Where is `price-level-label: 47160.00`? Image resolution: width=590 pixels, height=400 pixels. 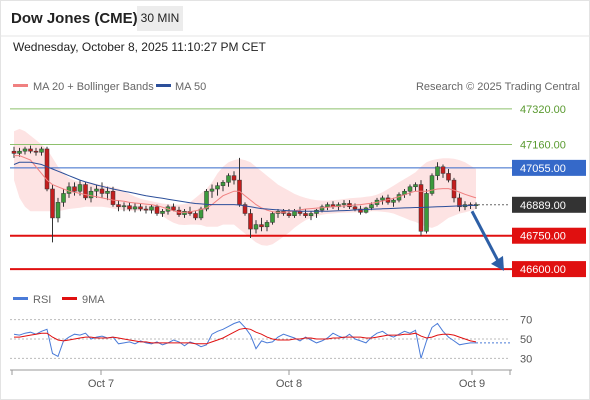 price-level-label: 47160.00 is located at coordinates (543, 146).